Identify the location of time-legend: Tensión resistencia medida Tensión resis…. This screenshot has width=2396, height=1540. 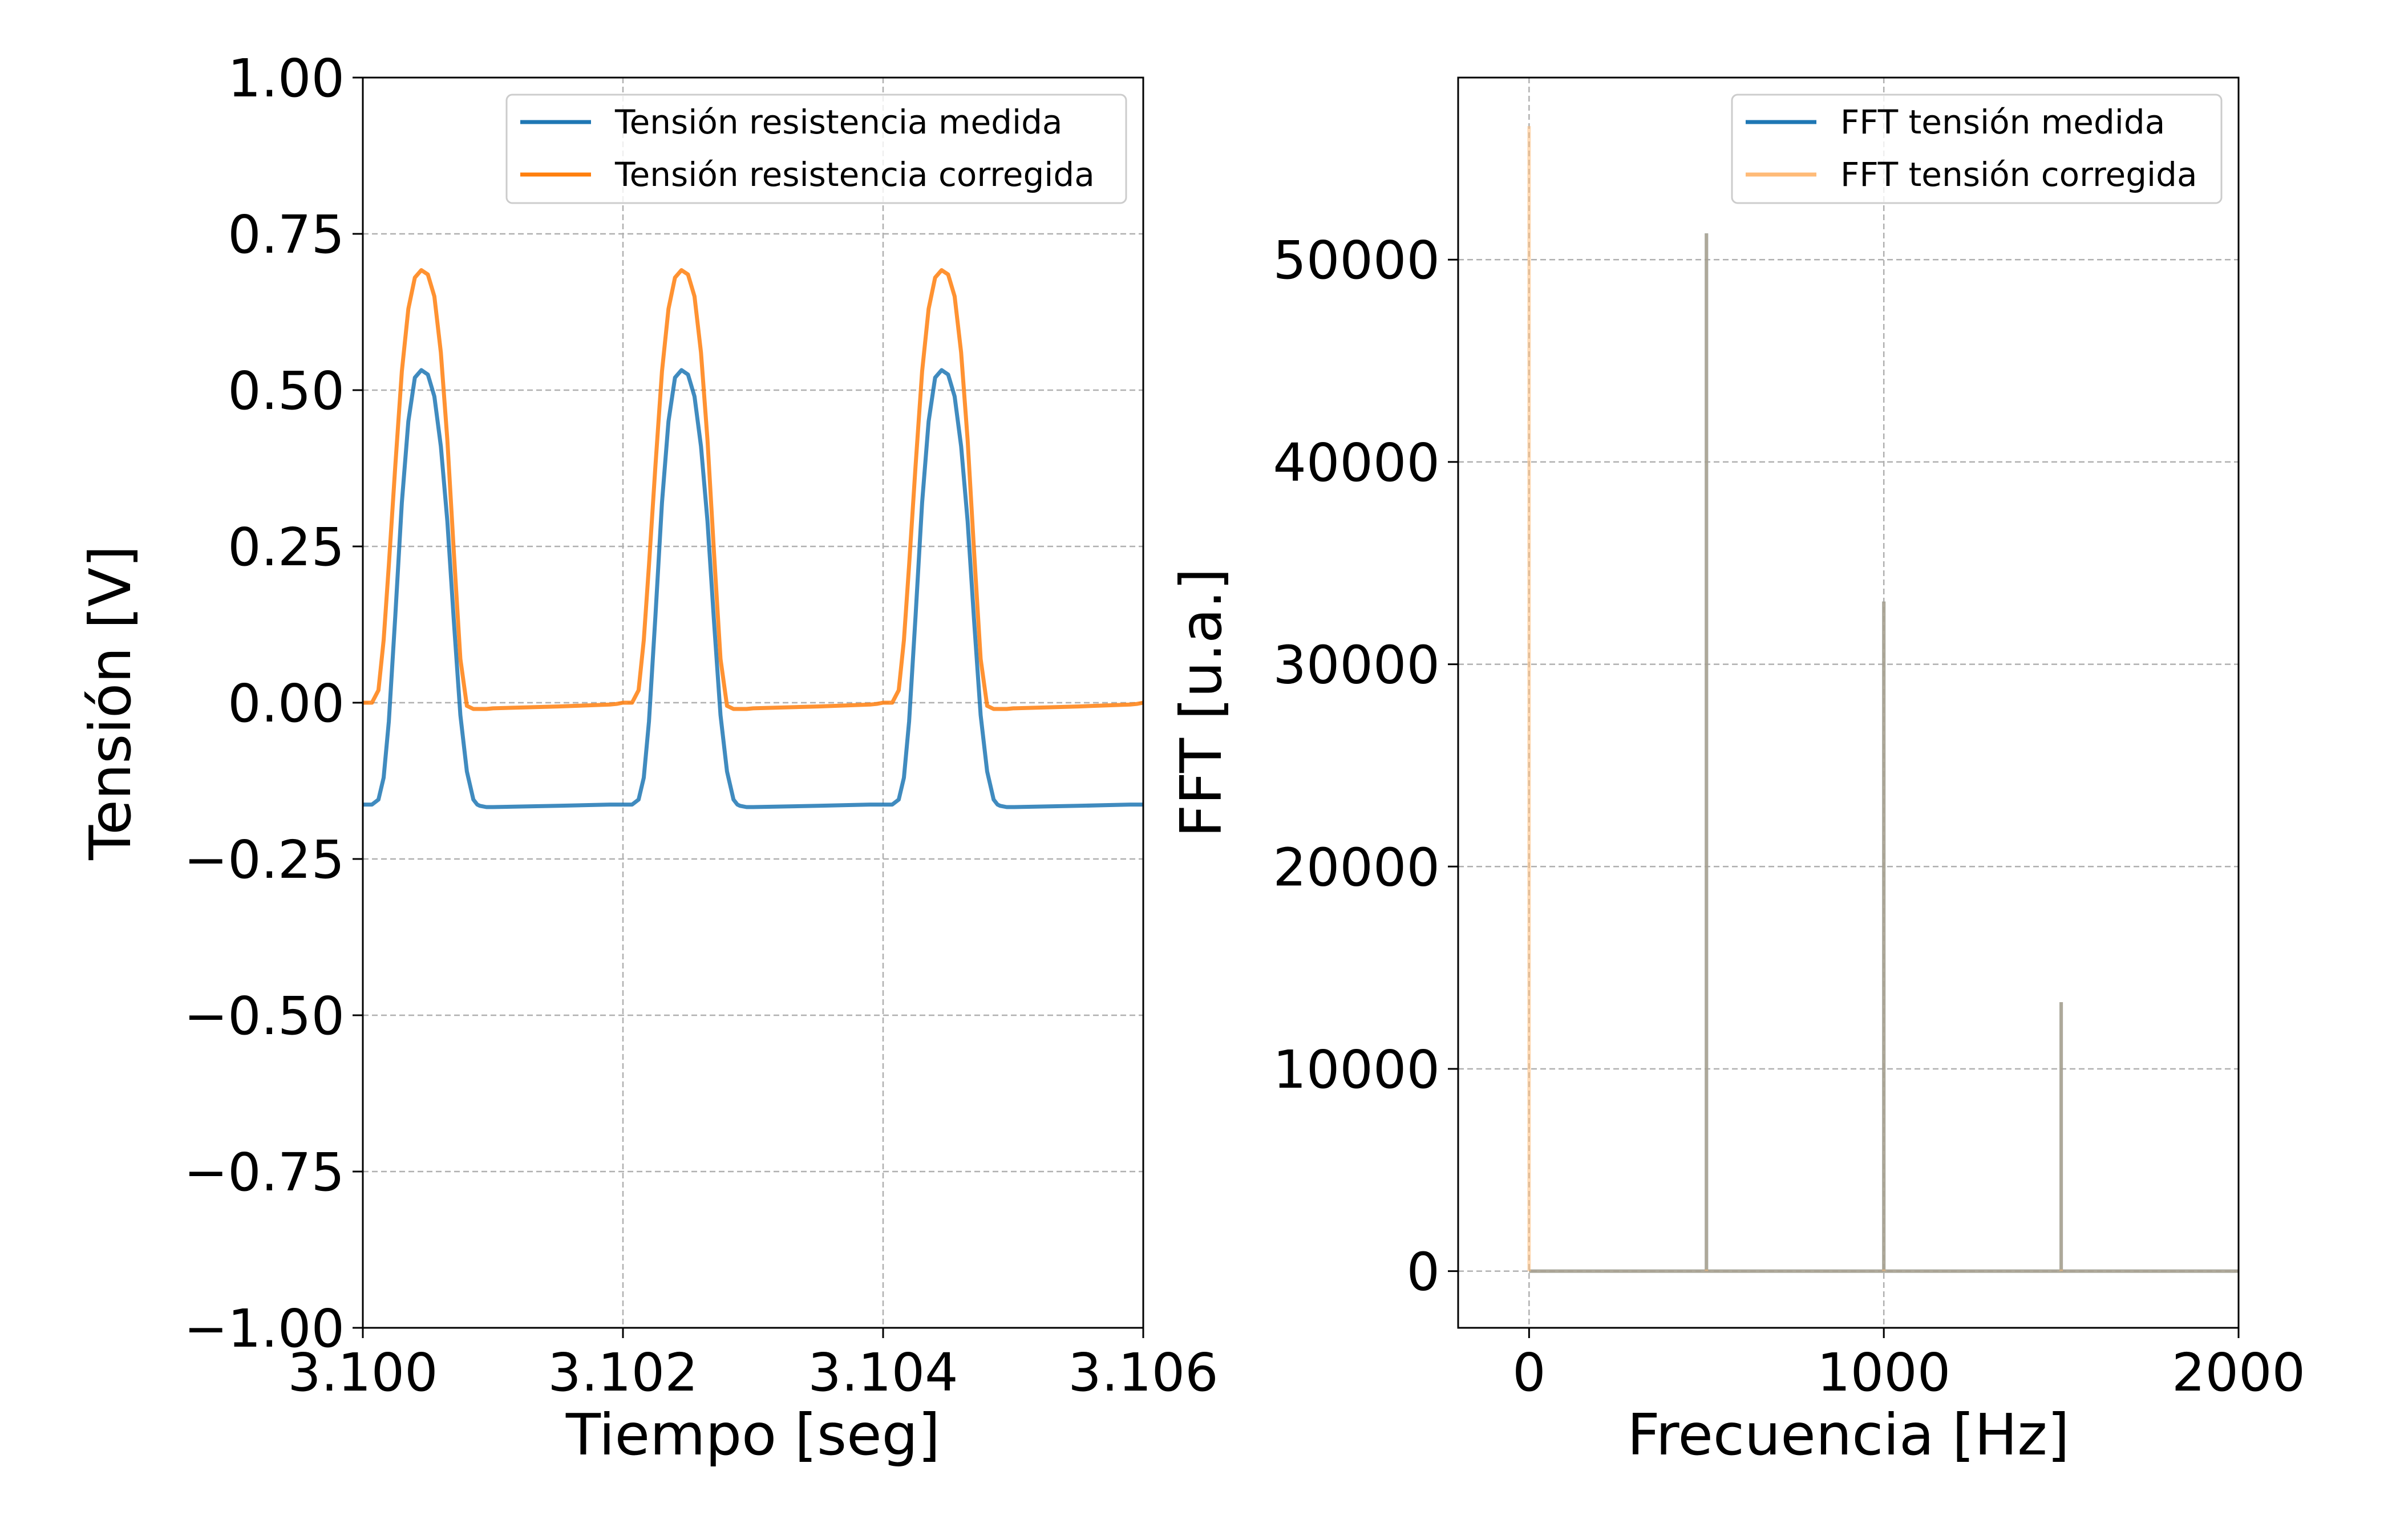
(816, 149).